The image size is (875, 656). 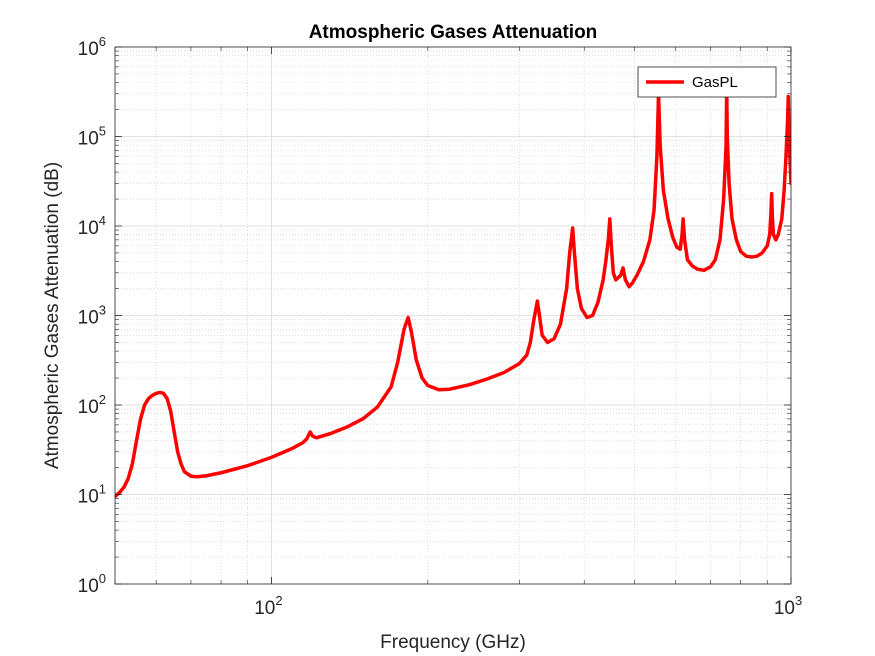 What do you see at coordinates (92, 47) in the screenshot?
I see `y-tick-label: 10⁶` at bounding box center [92, 47].